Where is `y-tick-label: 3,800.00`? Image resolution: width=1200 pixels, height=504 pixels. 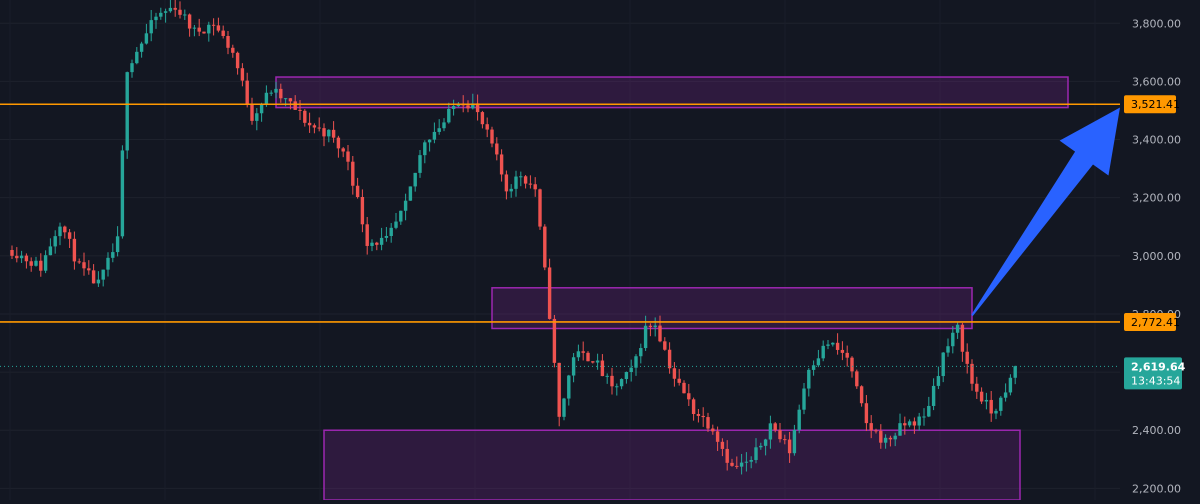 y-tick-label: 3,800.00 is located at coordinates (1156, 23).